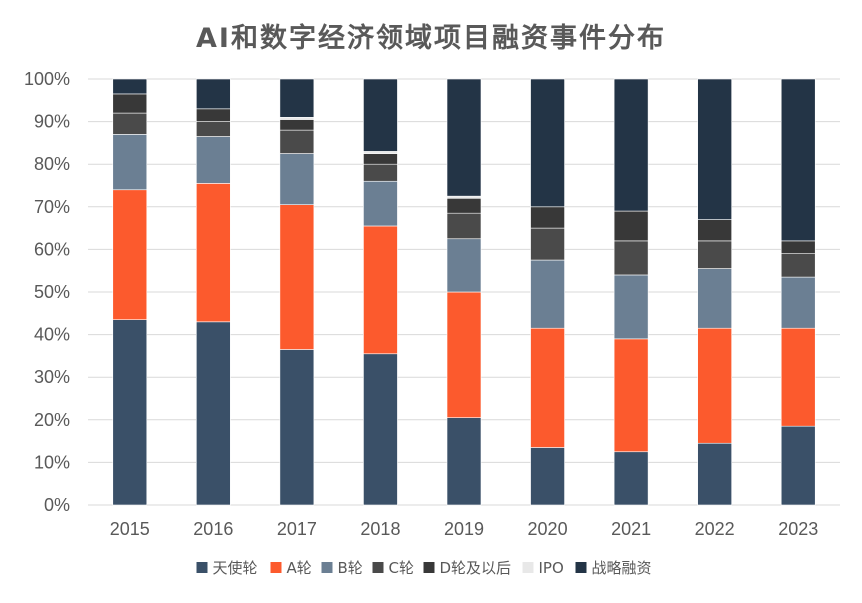 Image resolution: width=862 pixels, height=603 pixels. I want to click on y-tick-label: 60%, so click(52, 249).